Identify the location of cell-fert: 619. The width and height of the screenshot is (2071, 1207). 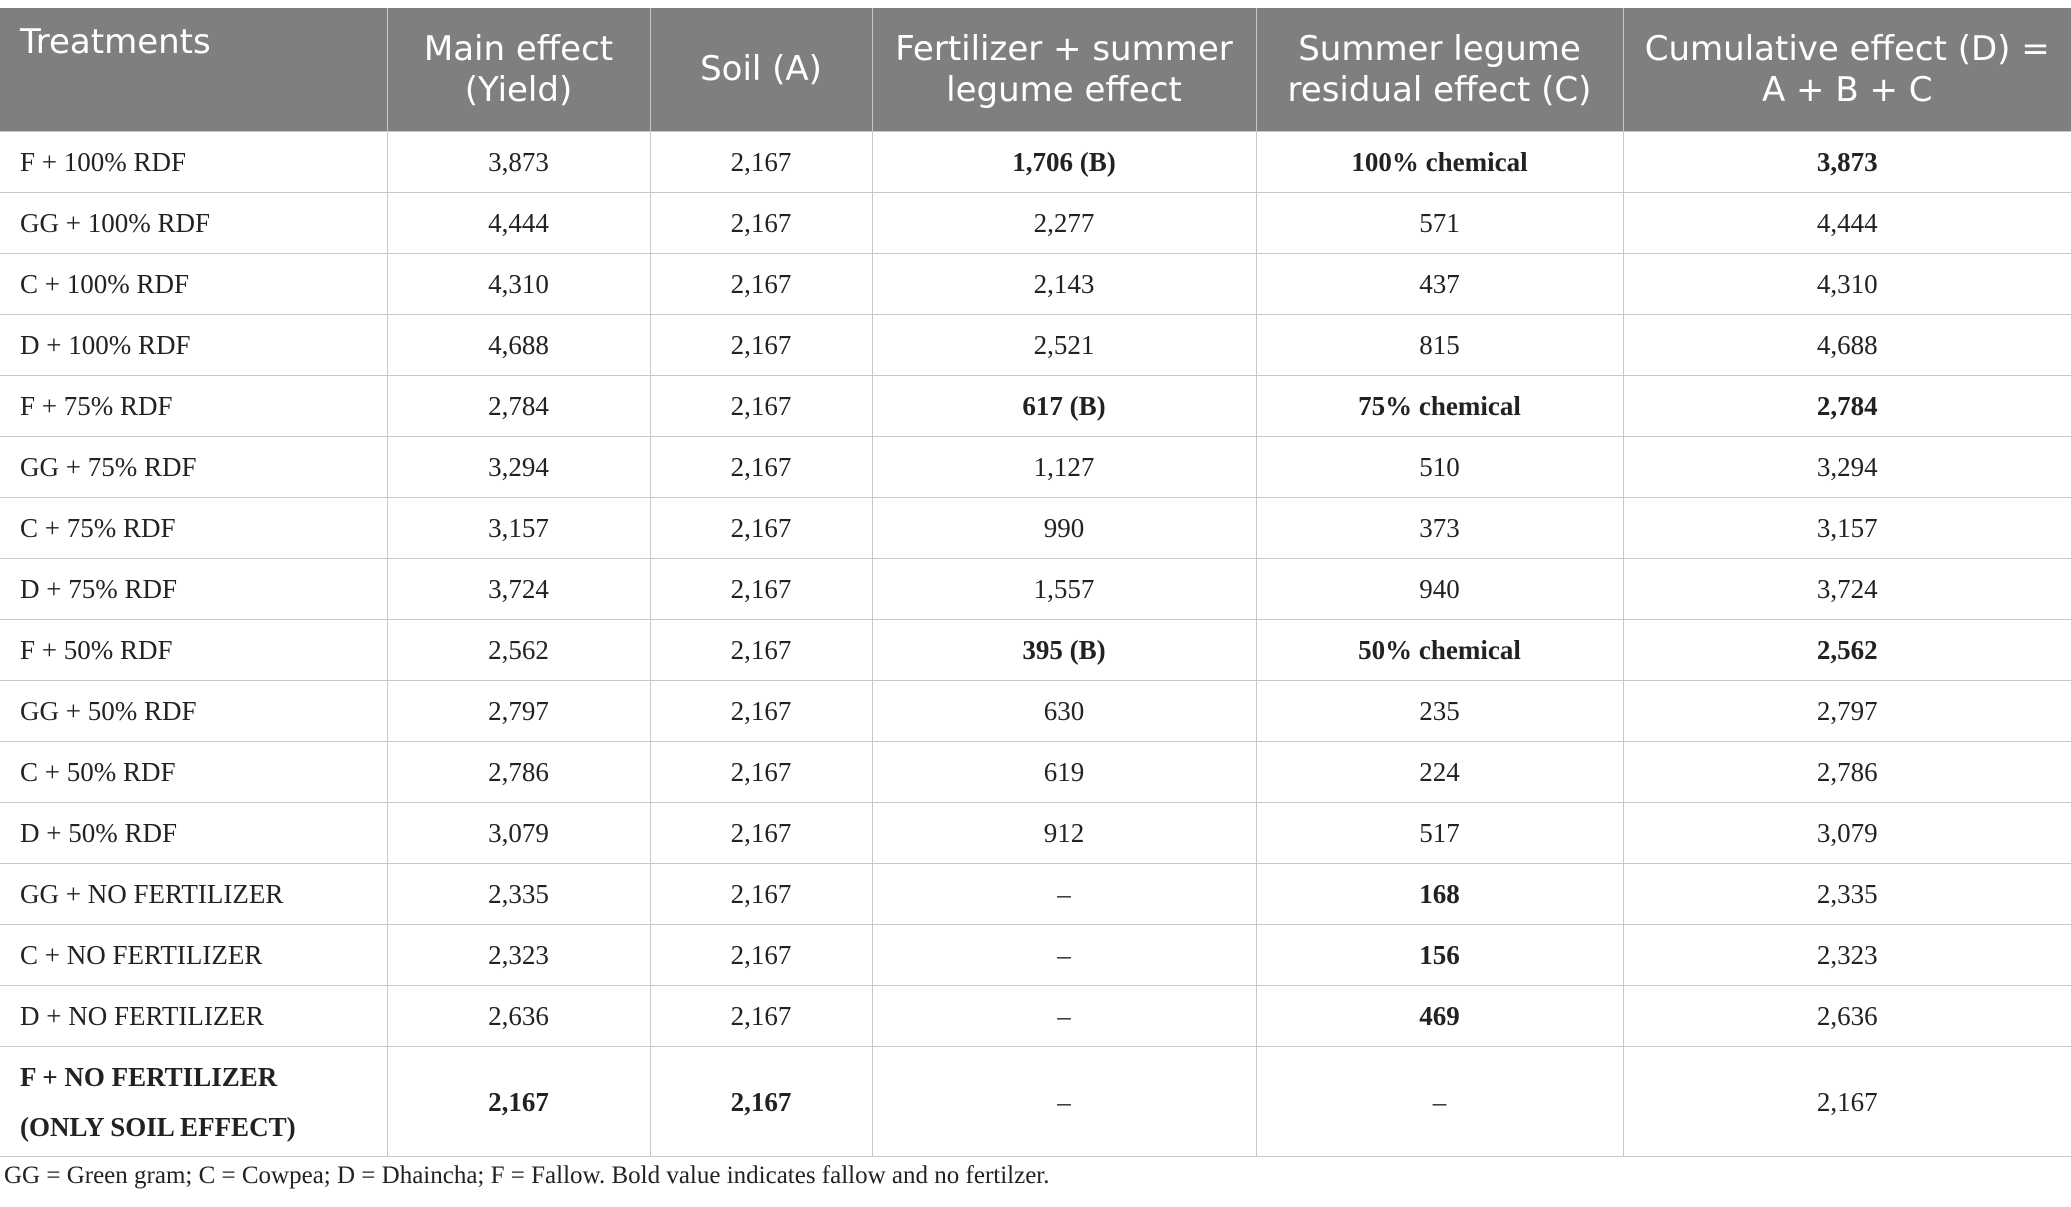
(1063, 772).